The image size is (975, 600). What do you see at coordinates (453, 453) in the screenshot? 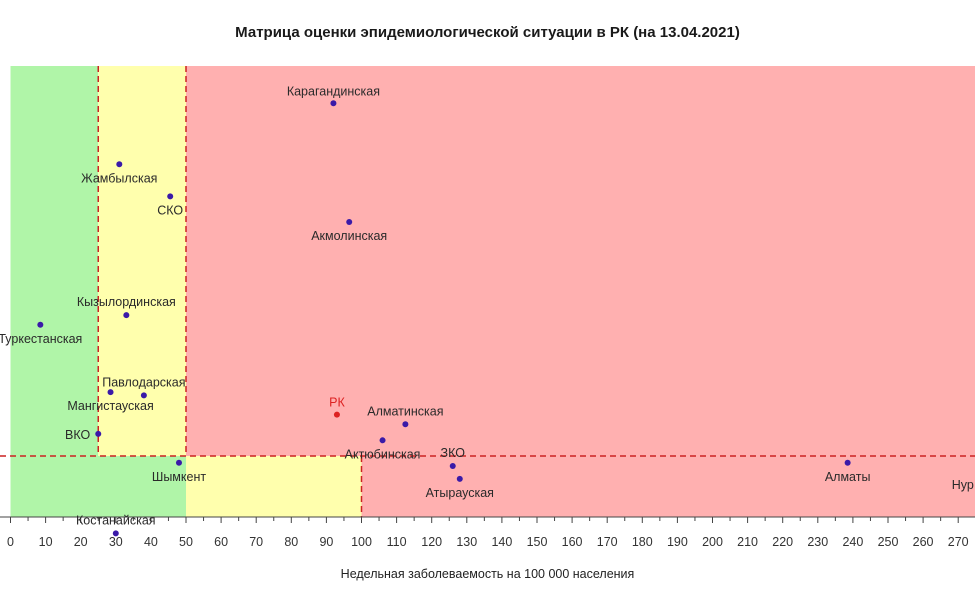
I see `data-label: ЗКО` at bounding box center [453, 453].